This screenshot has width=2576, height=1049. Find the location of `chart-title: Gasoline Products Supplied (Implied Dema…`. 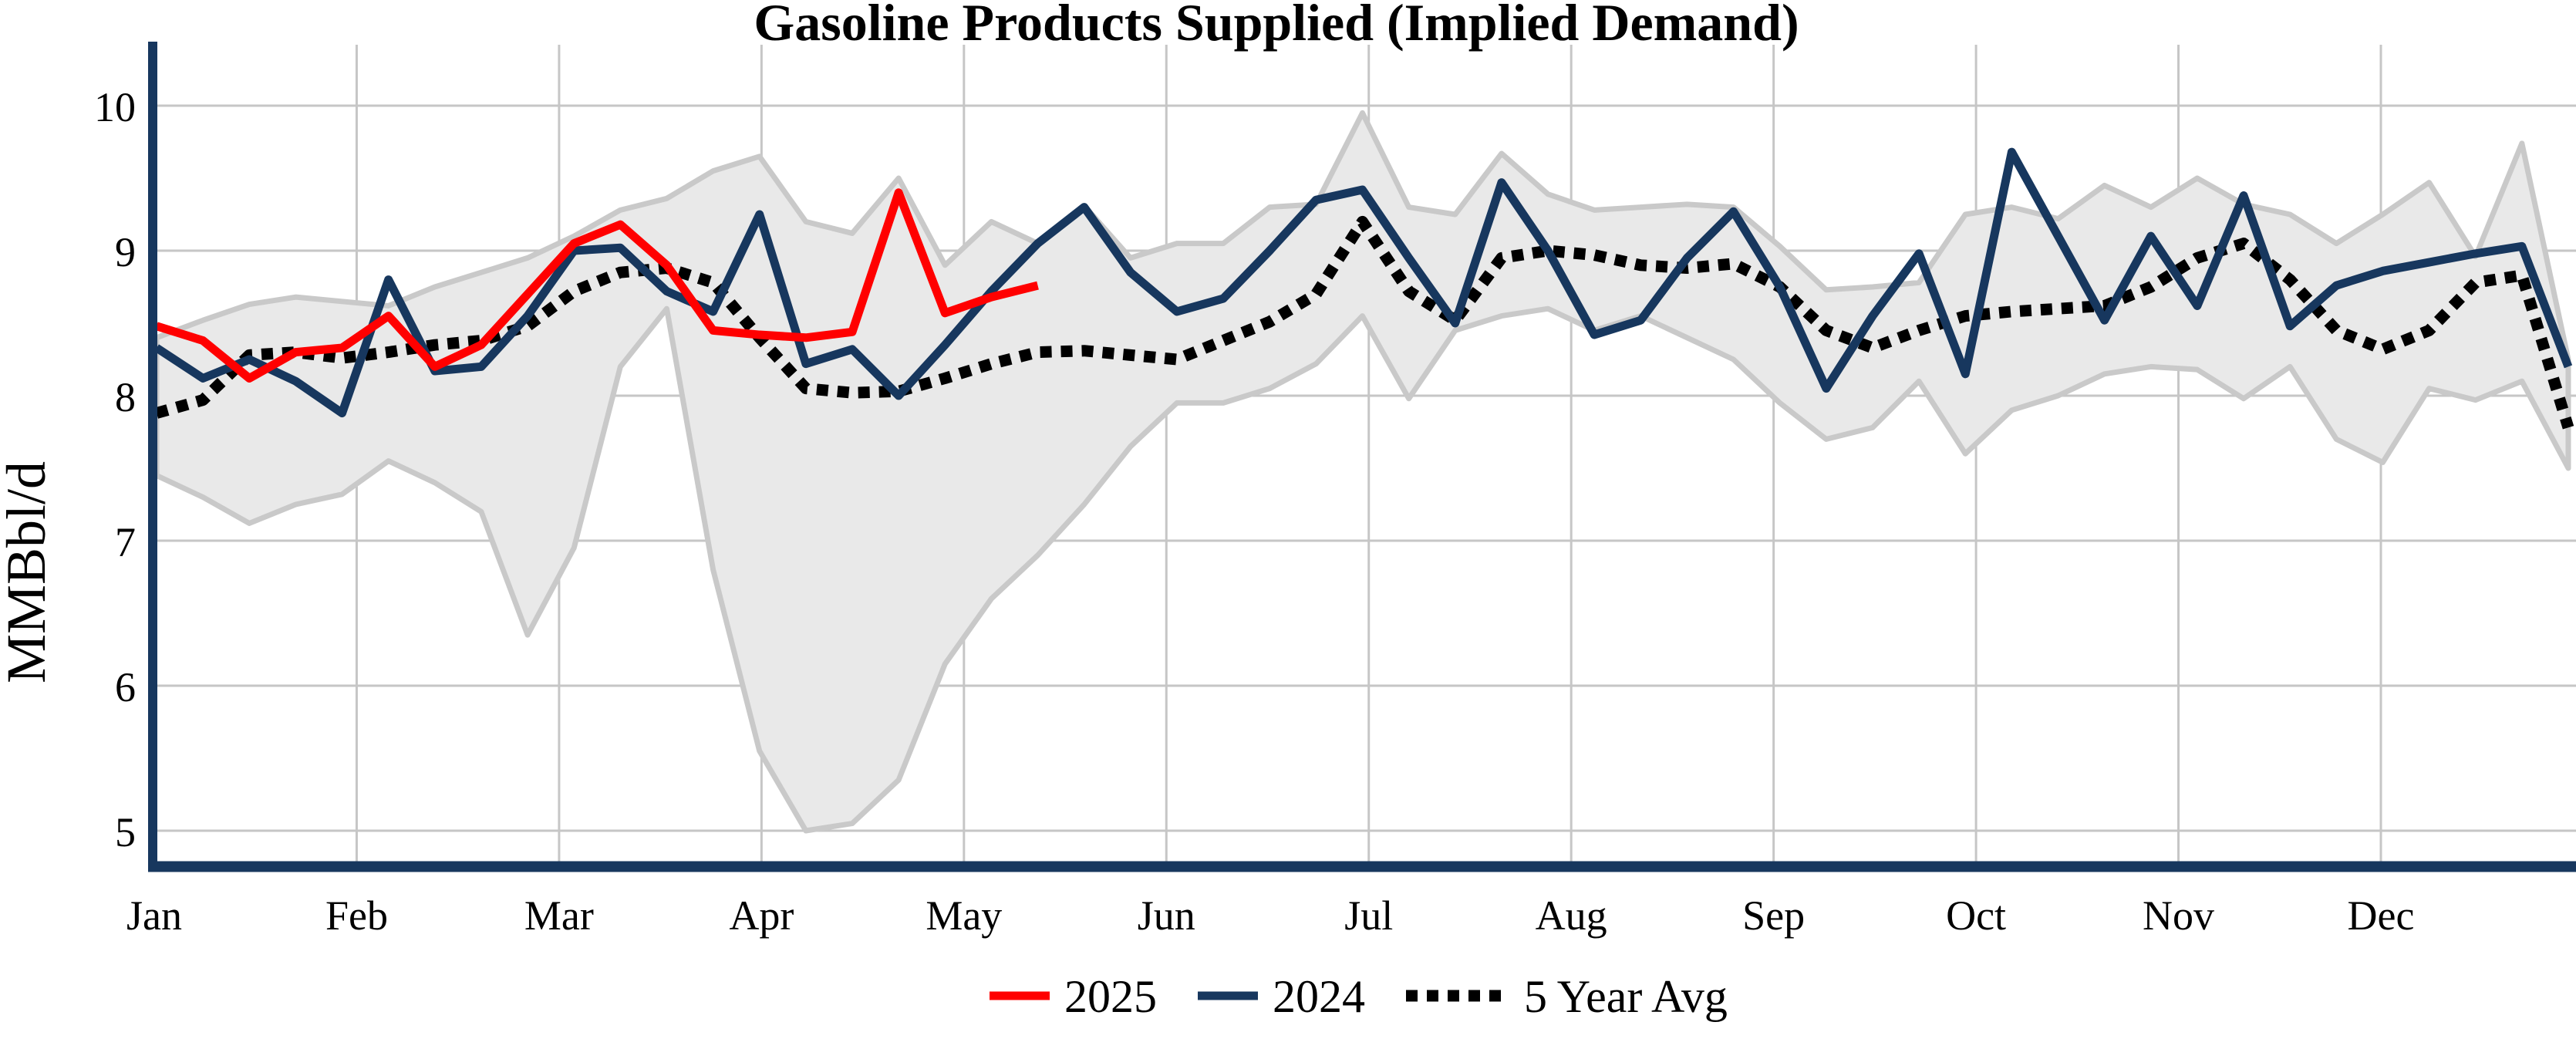

chart-title: Gasoline Products Supplied (Implied Dema… is located at coordinates (1276, 26).